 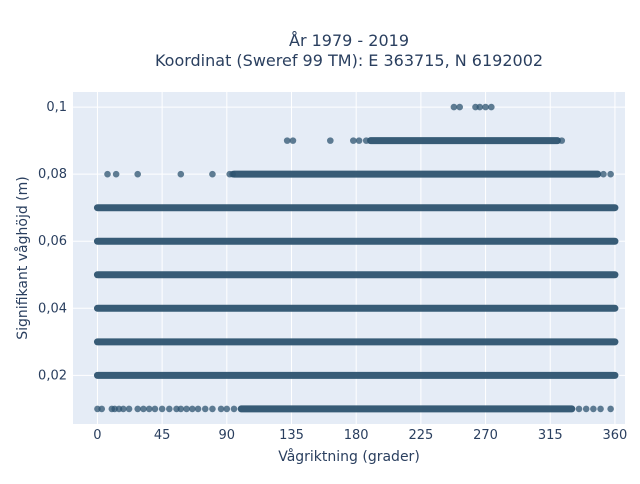 What do you see at coordinates (52, 174) in the screenshot?
I see `y-tick-label: 0,08` at bounding box center [52, 174].